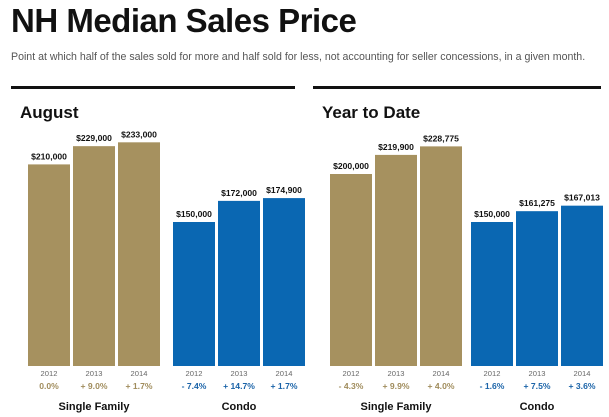  I want to click on ytd-condo-bar-2013, so click(537, 288).